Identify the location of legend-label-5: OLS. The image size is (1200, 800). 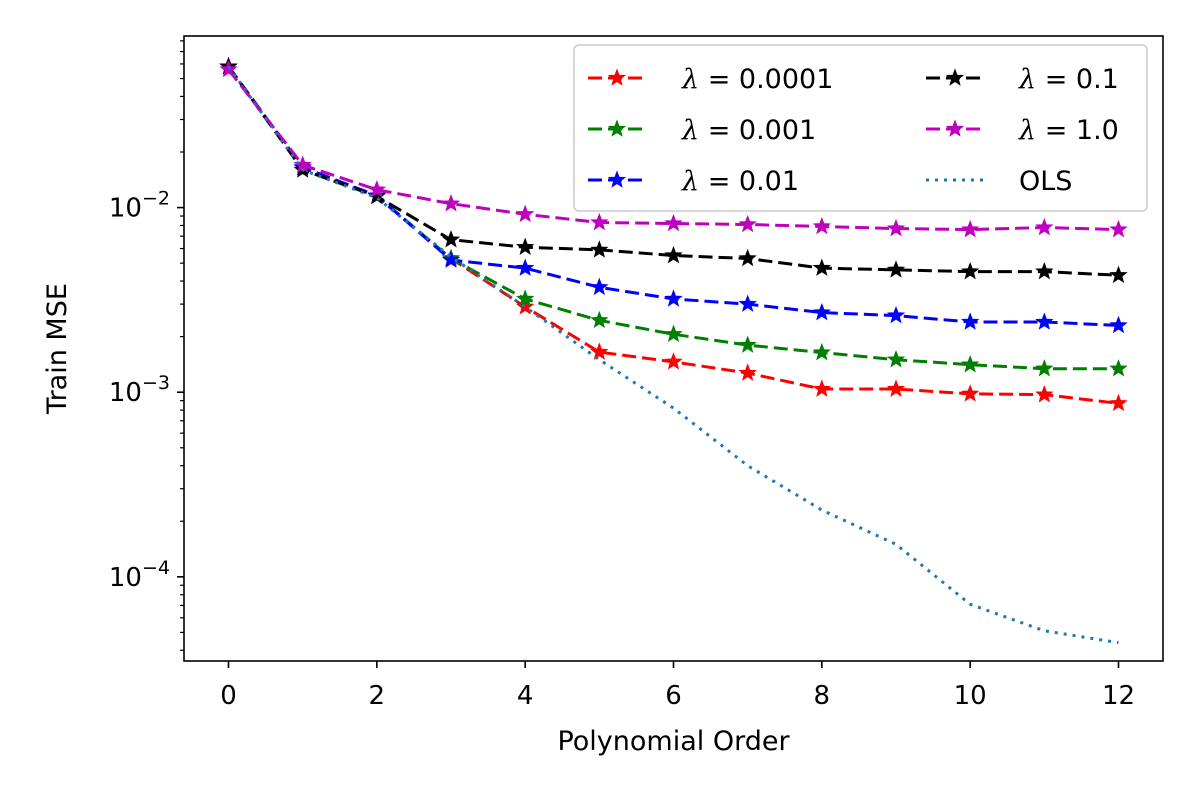
(1045, 181).